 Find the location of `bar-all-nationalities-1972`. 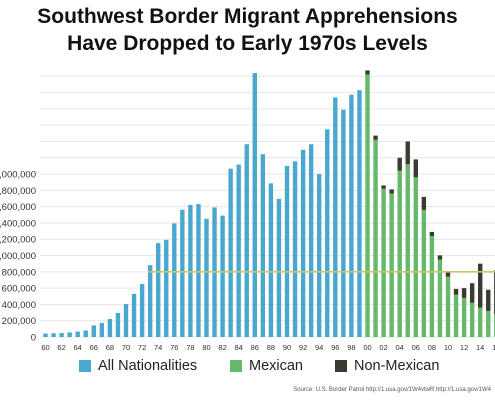

bar-all-nationalities-1972 is located at coordinates (142, 310).